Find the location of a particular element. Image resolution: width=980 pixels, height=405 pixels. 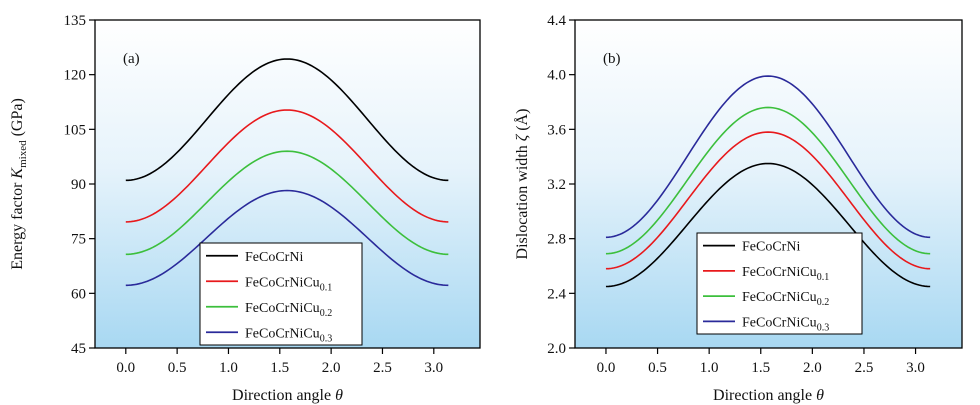

y-tick-label: 4.0 is located at coordinates (556, 76).